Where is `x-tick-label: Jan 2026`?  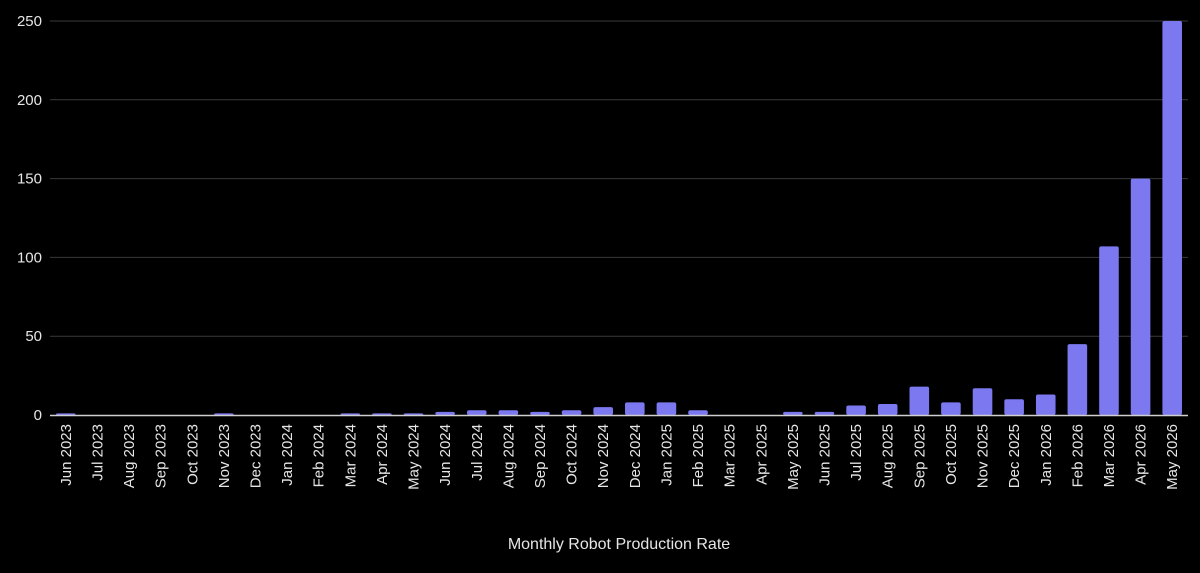
x-tick-label: Jan 2026 is located at coordinates (1046, 455).